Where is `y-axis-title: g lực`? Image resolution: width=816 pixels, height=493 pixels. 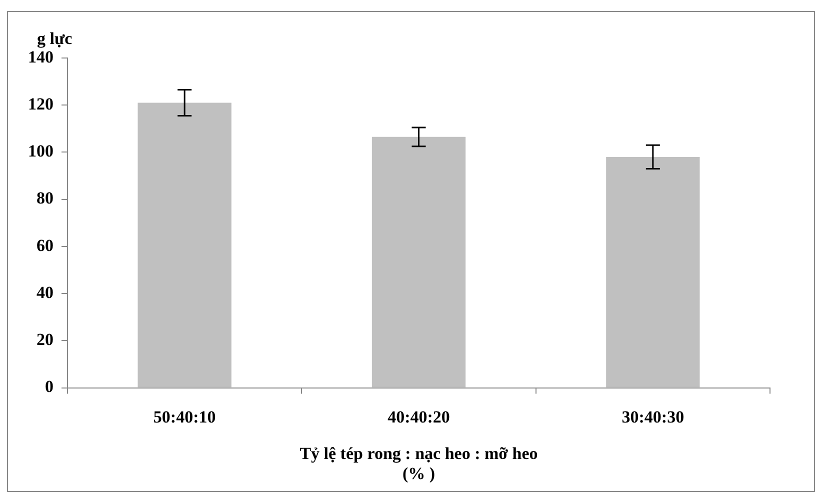 y-axis-title: g lực is located at coordinates (55, 38).